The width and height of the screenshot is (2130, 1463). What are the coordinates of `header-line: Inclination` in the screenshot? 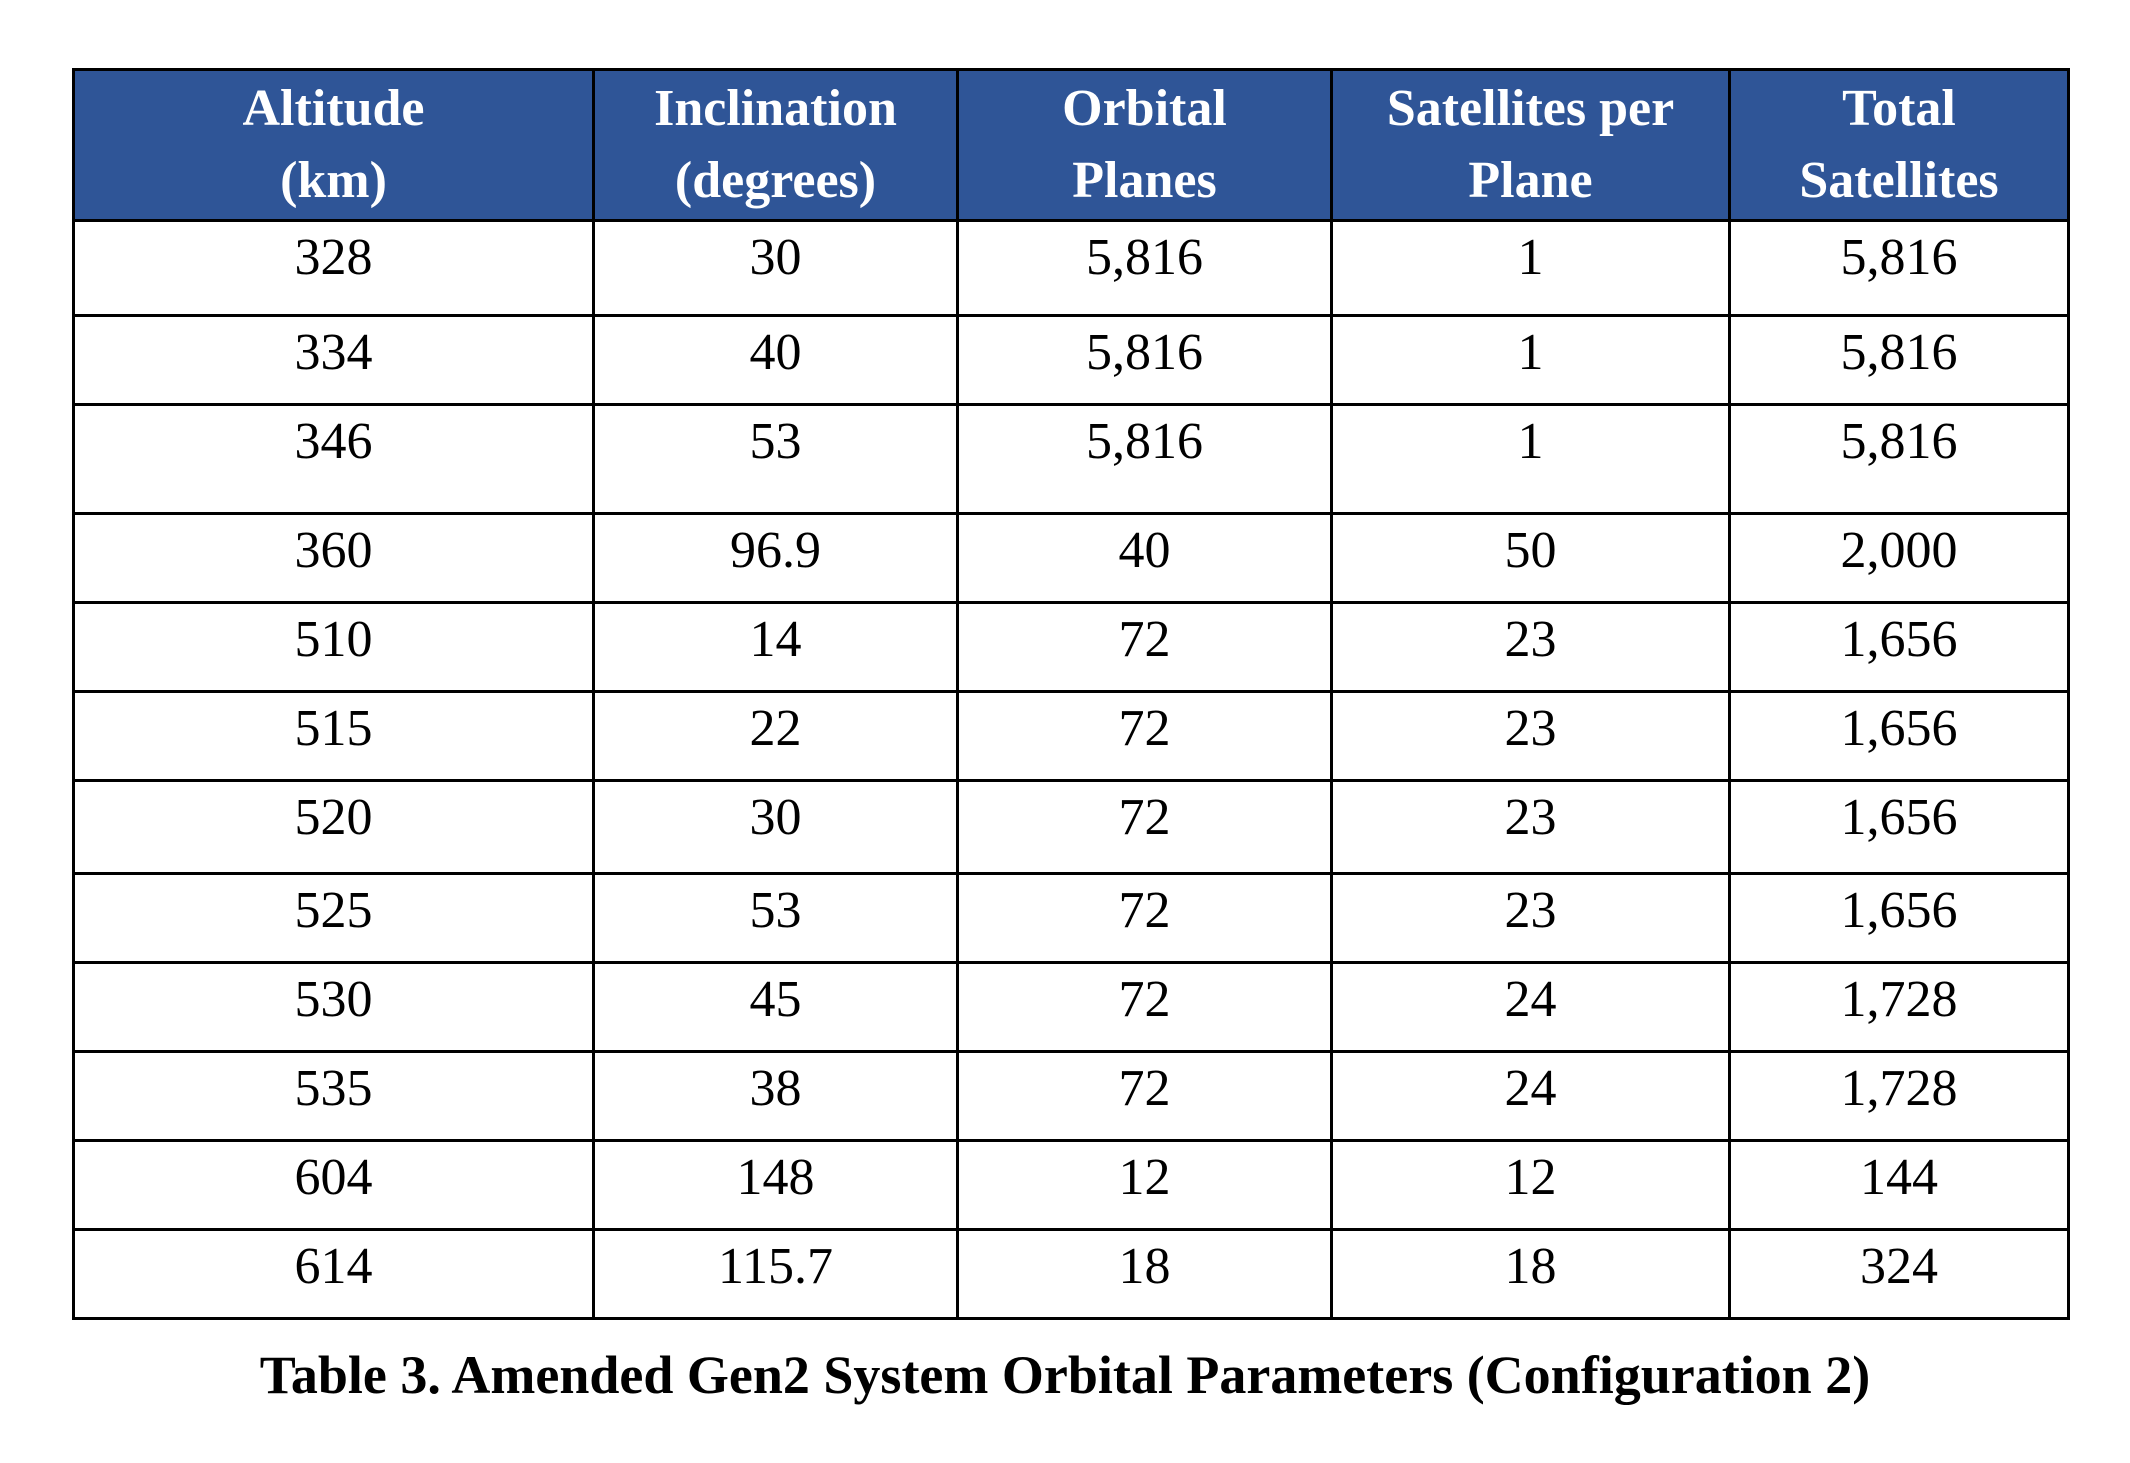 It's located at (775, 108).